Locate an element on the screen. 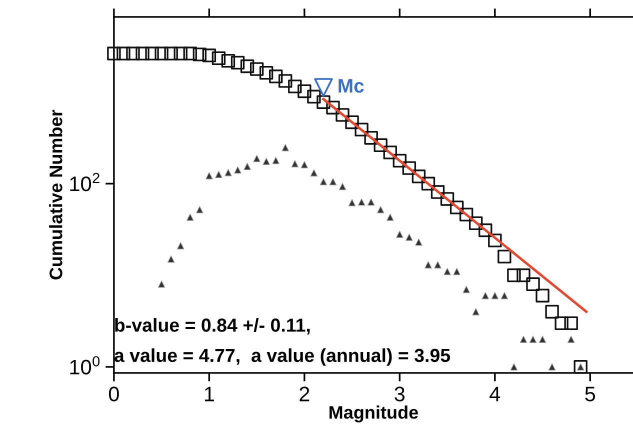  series-label: Mc is located at coordinates (351, 86).